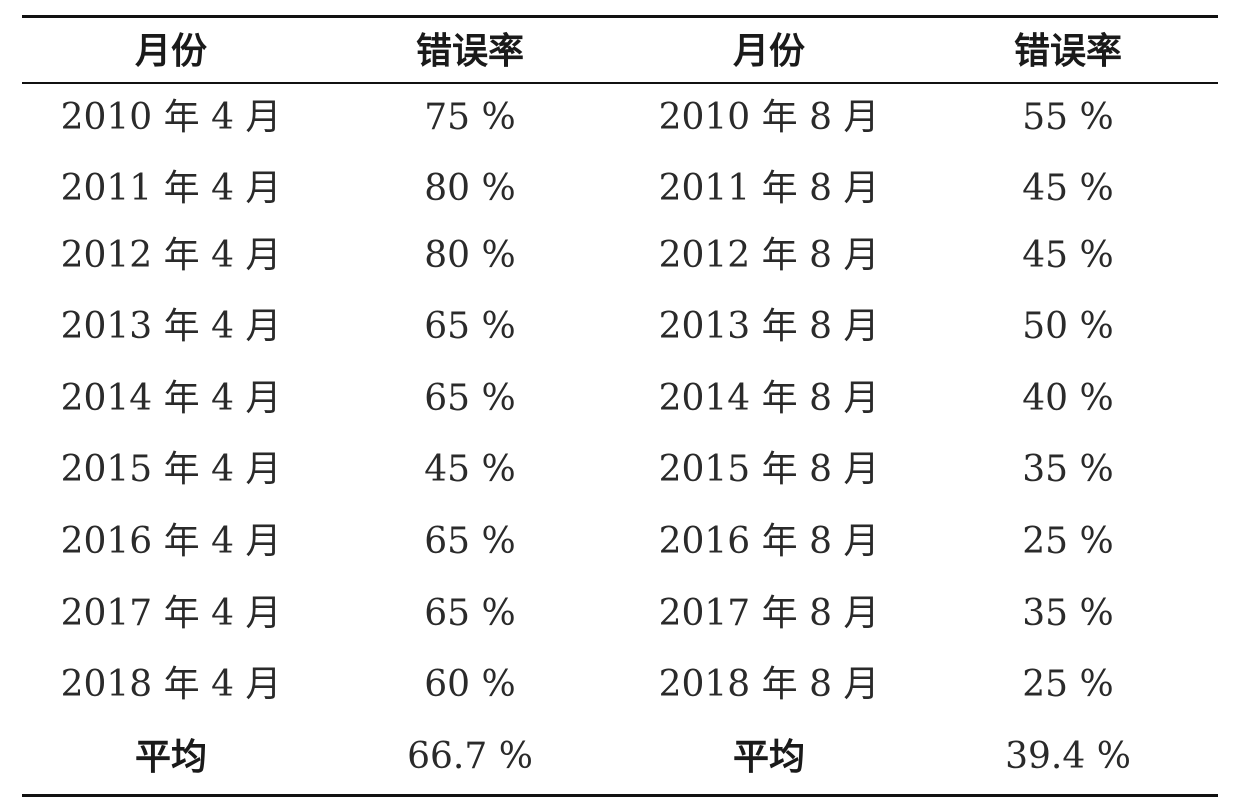  What do you see at coordinates (1068, 398) in the screenshot?
I see `cell-error-rate: 40 %` at bounding box center [1068, 398].